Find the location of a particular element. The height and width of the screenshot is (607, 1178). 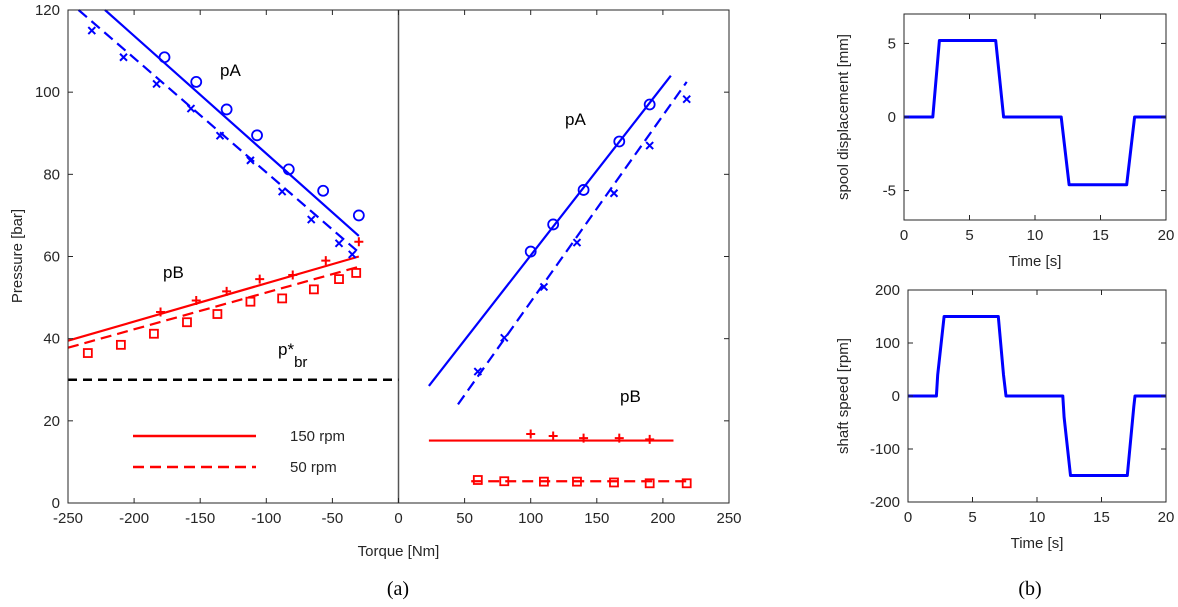

x-tick-label: -150 is located at coordinates (200, 518).